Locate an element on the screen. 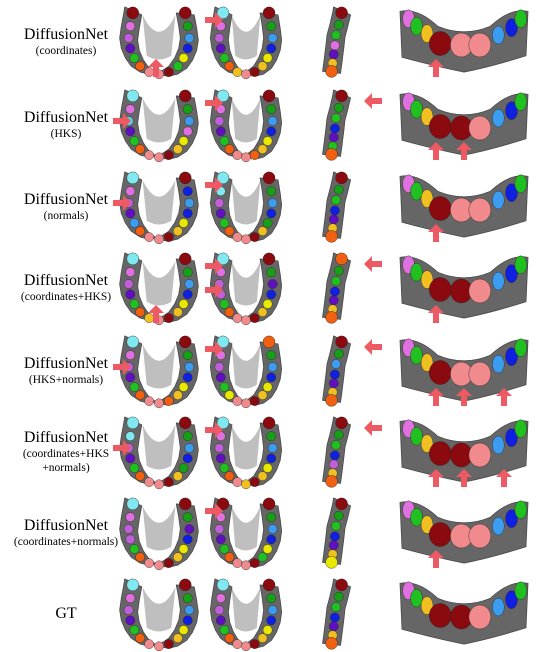  row-title: DiffusionNet is located at coordinates (66, 363).